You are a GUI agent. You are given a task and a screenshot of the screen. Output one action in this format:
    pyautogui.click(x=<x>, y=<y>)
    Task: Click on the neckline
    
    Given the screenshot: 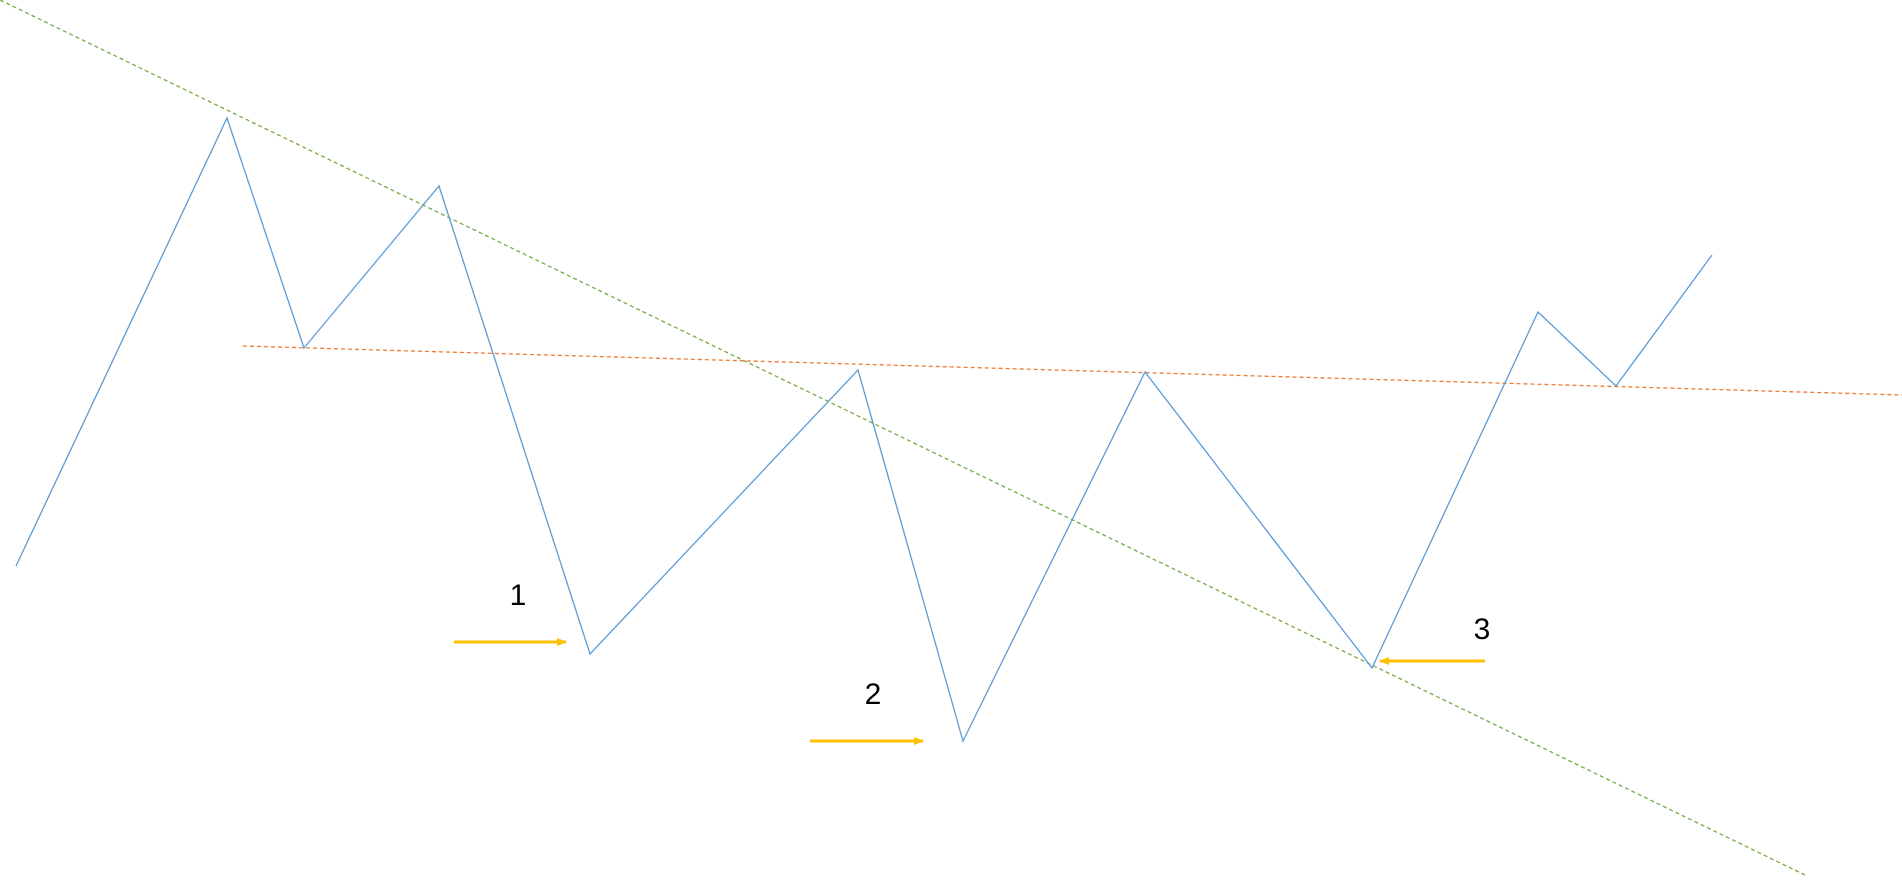 What is the action you would take?
    pyautogui.click(x=1072, y=370)
    